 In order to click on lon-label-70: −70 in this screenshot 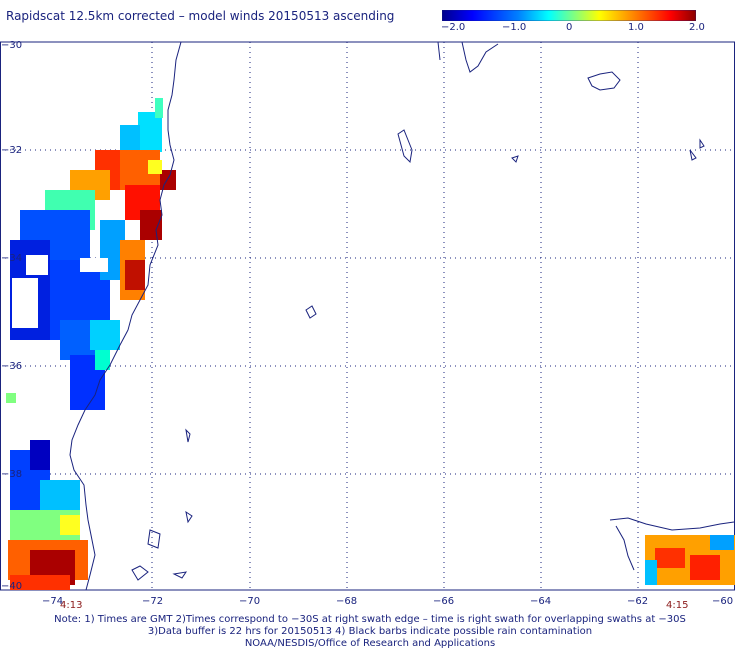, I will do `click(249, 601)`.